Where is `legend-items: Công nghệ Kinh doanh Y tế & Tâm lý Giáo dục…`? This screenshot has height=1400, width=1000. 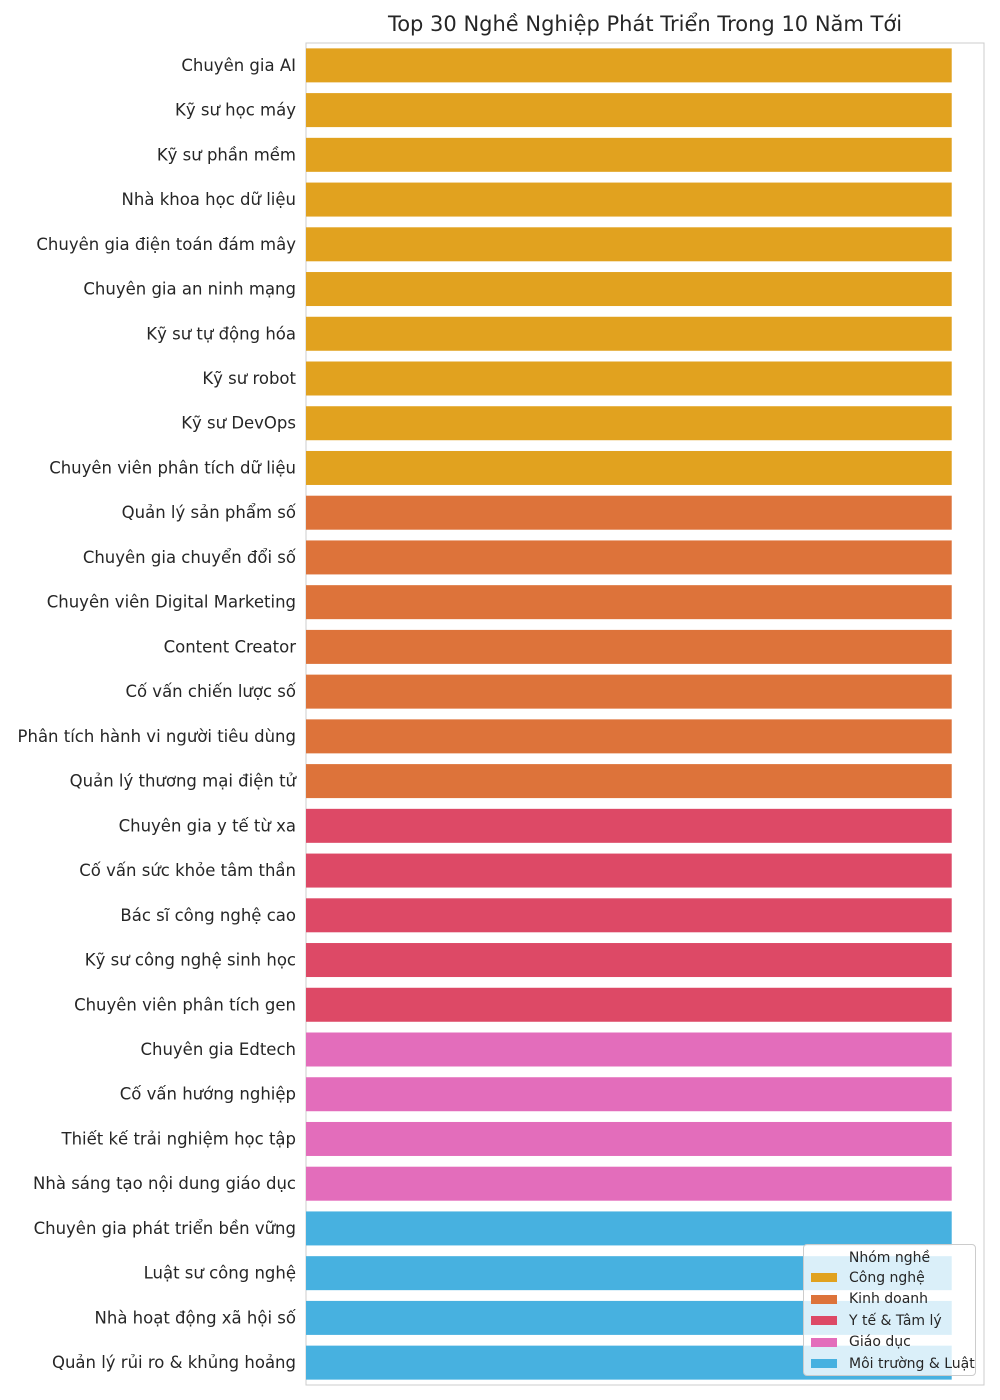 legend-items: Công nghệ Kinh doanh Y tế & Tâm lý Giáo dục… is located at coordinates (889, 1321).